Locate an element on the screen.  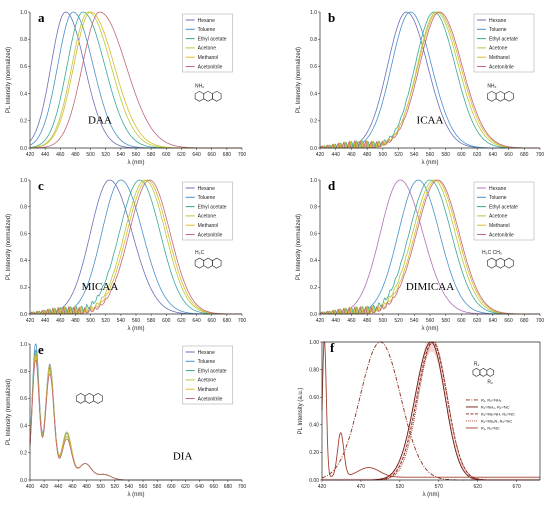
structure-sketch: H₃C CH₃ is located at coordinates (498, 259).